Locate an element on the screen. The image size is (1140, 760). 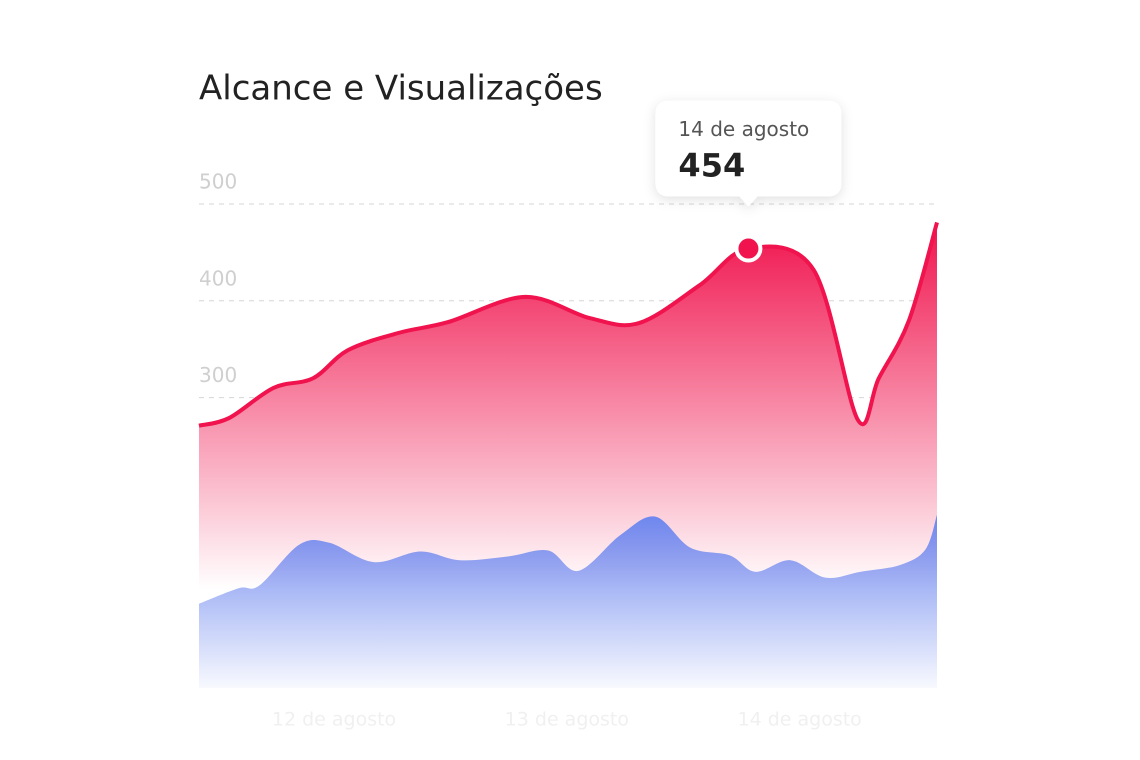
chart-title: Alcance e Visualizações is located at coordinates (401, 89).